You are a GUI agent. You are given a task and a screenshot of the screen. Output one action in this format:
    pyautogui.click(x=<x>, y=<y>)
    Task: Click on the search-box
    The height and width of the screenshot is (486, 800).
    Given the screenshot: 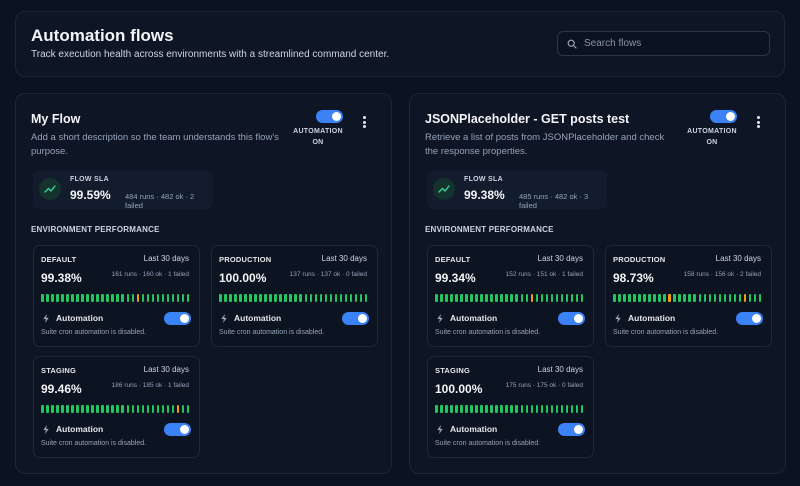 What is the action you would take?
    pyautogui.click(x=663, y=43)
    